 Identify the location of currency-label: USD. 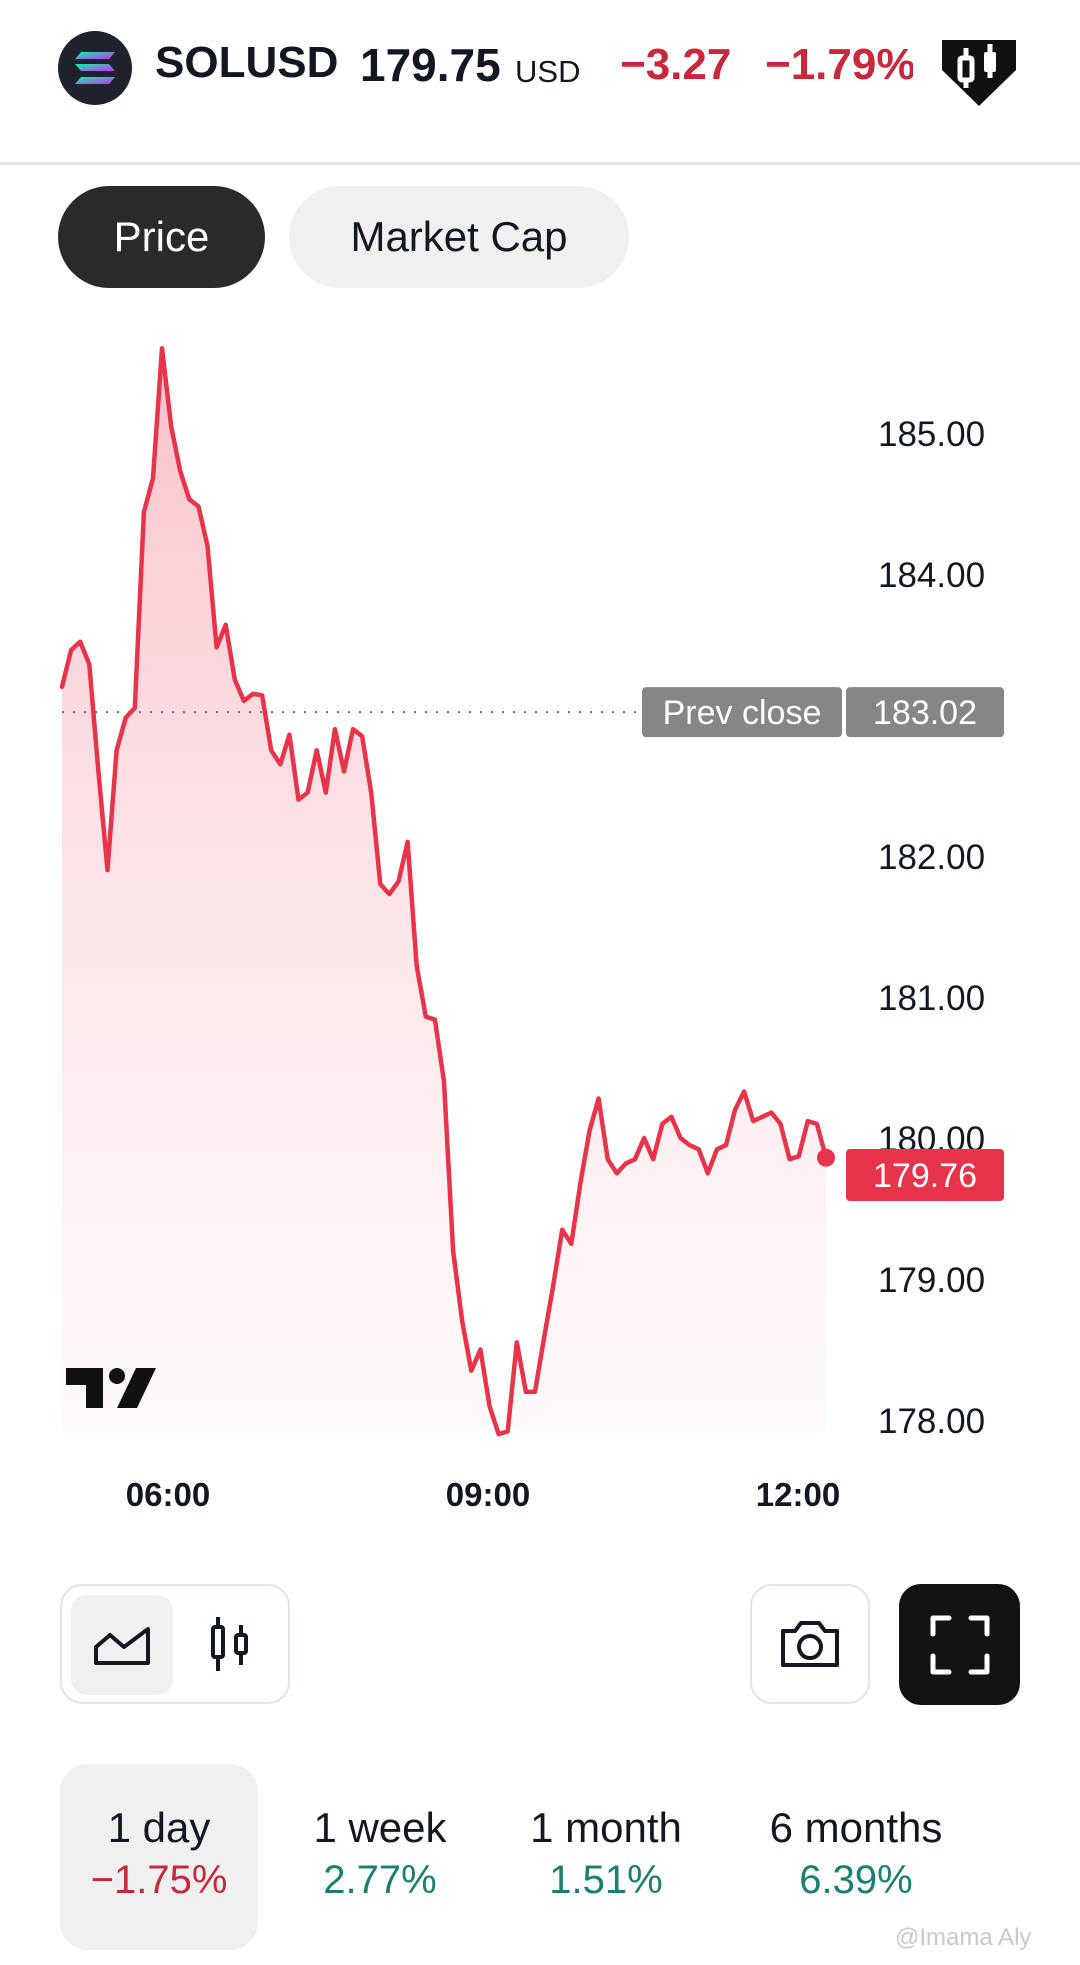
(548, 71).